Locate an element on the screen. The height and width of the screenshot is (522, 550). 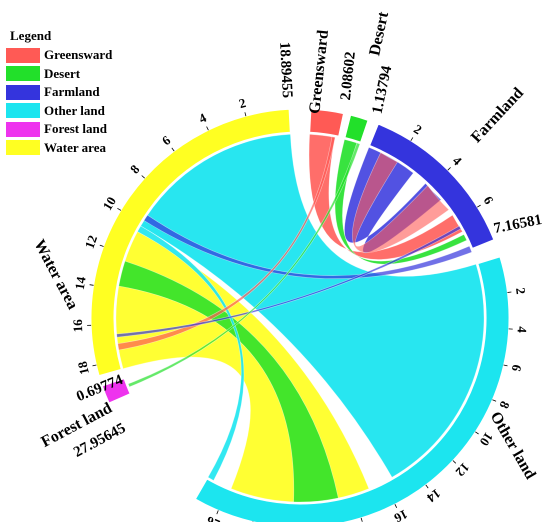
arc-forest-land is located at coordinates (116, 390).